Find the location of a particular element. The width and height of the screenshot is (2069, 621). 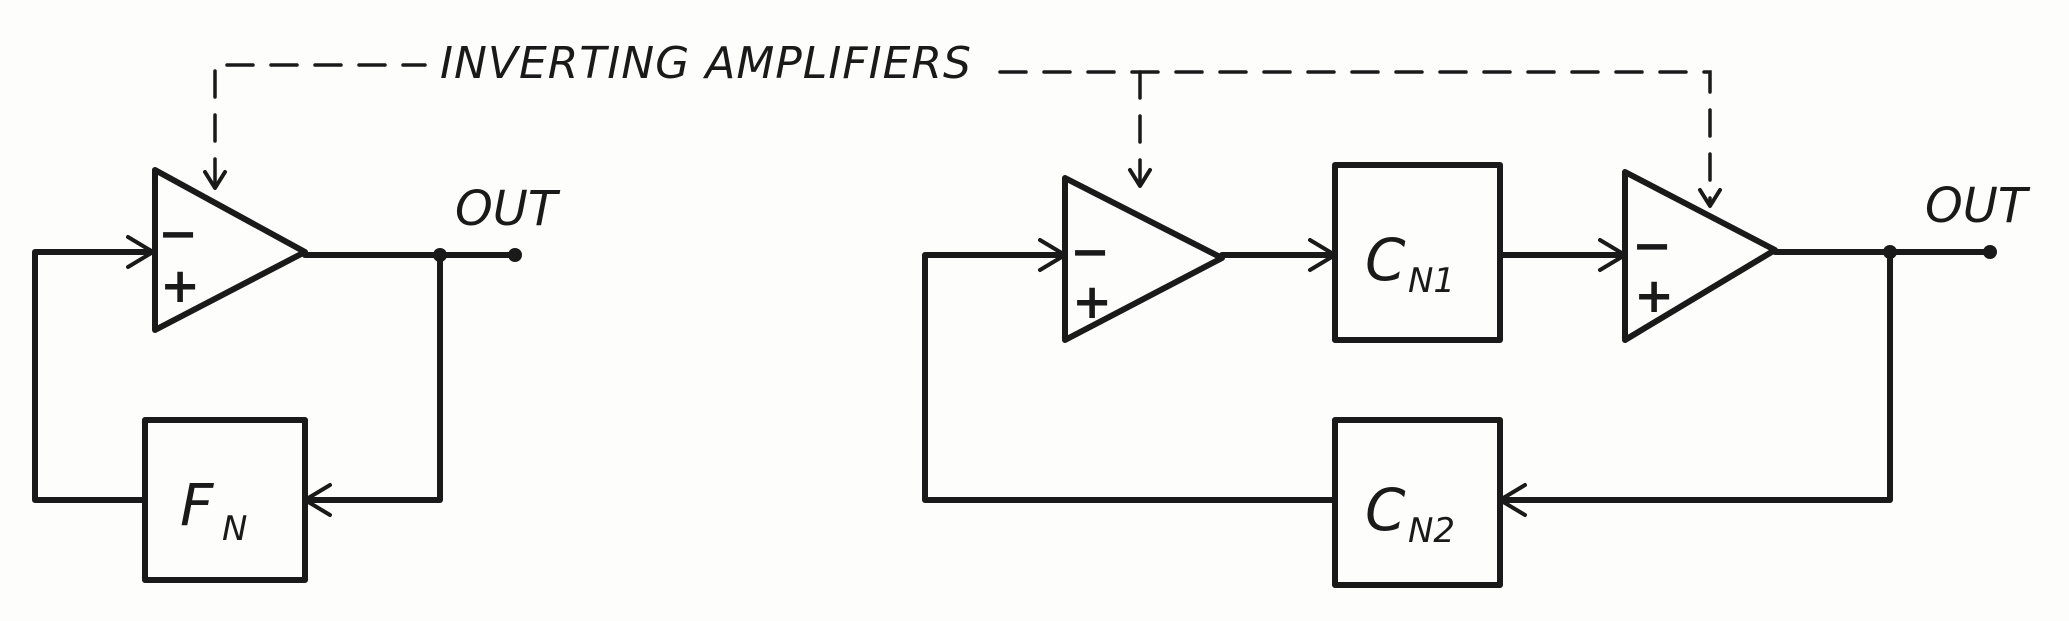

left-amp-plus: + is located at coordinates (180, 286).